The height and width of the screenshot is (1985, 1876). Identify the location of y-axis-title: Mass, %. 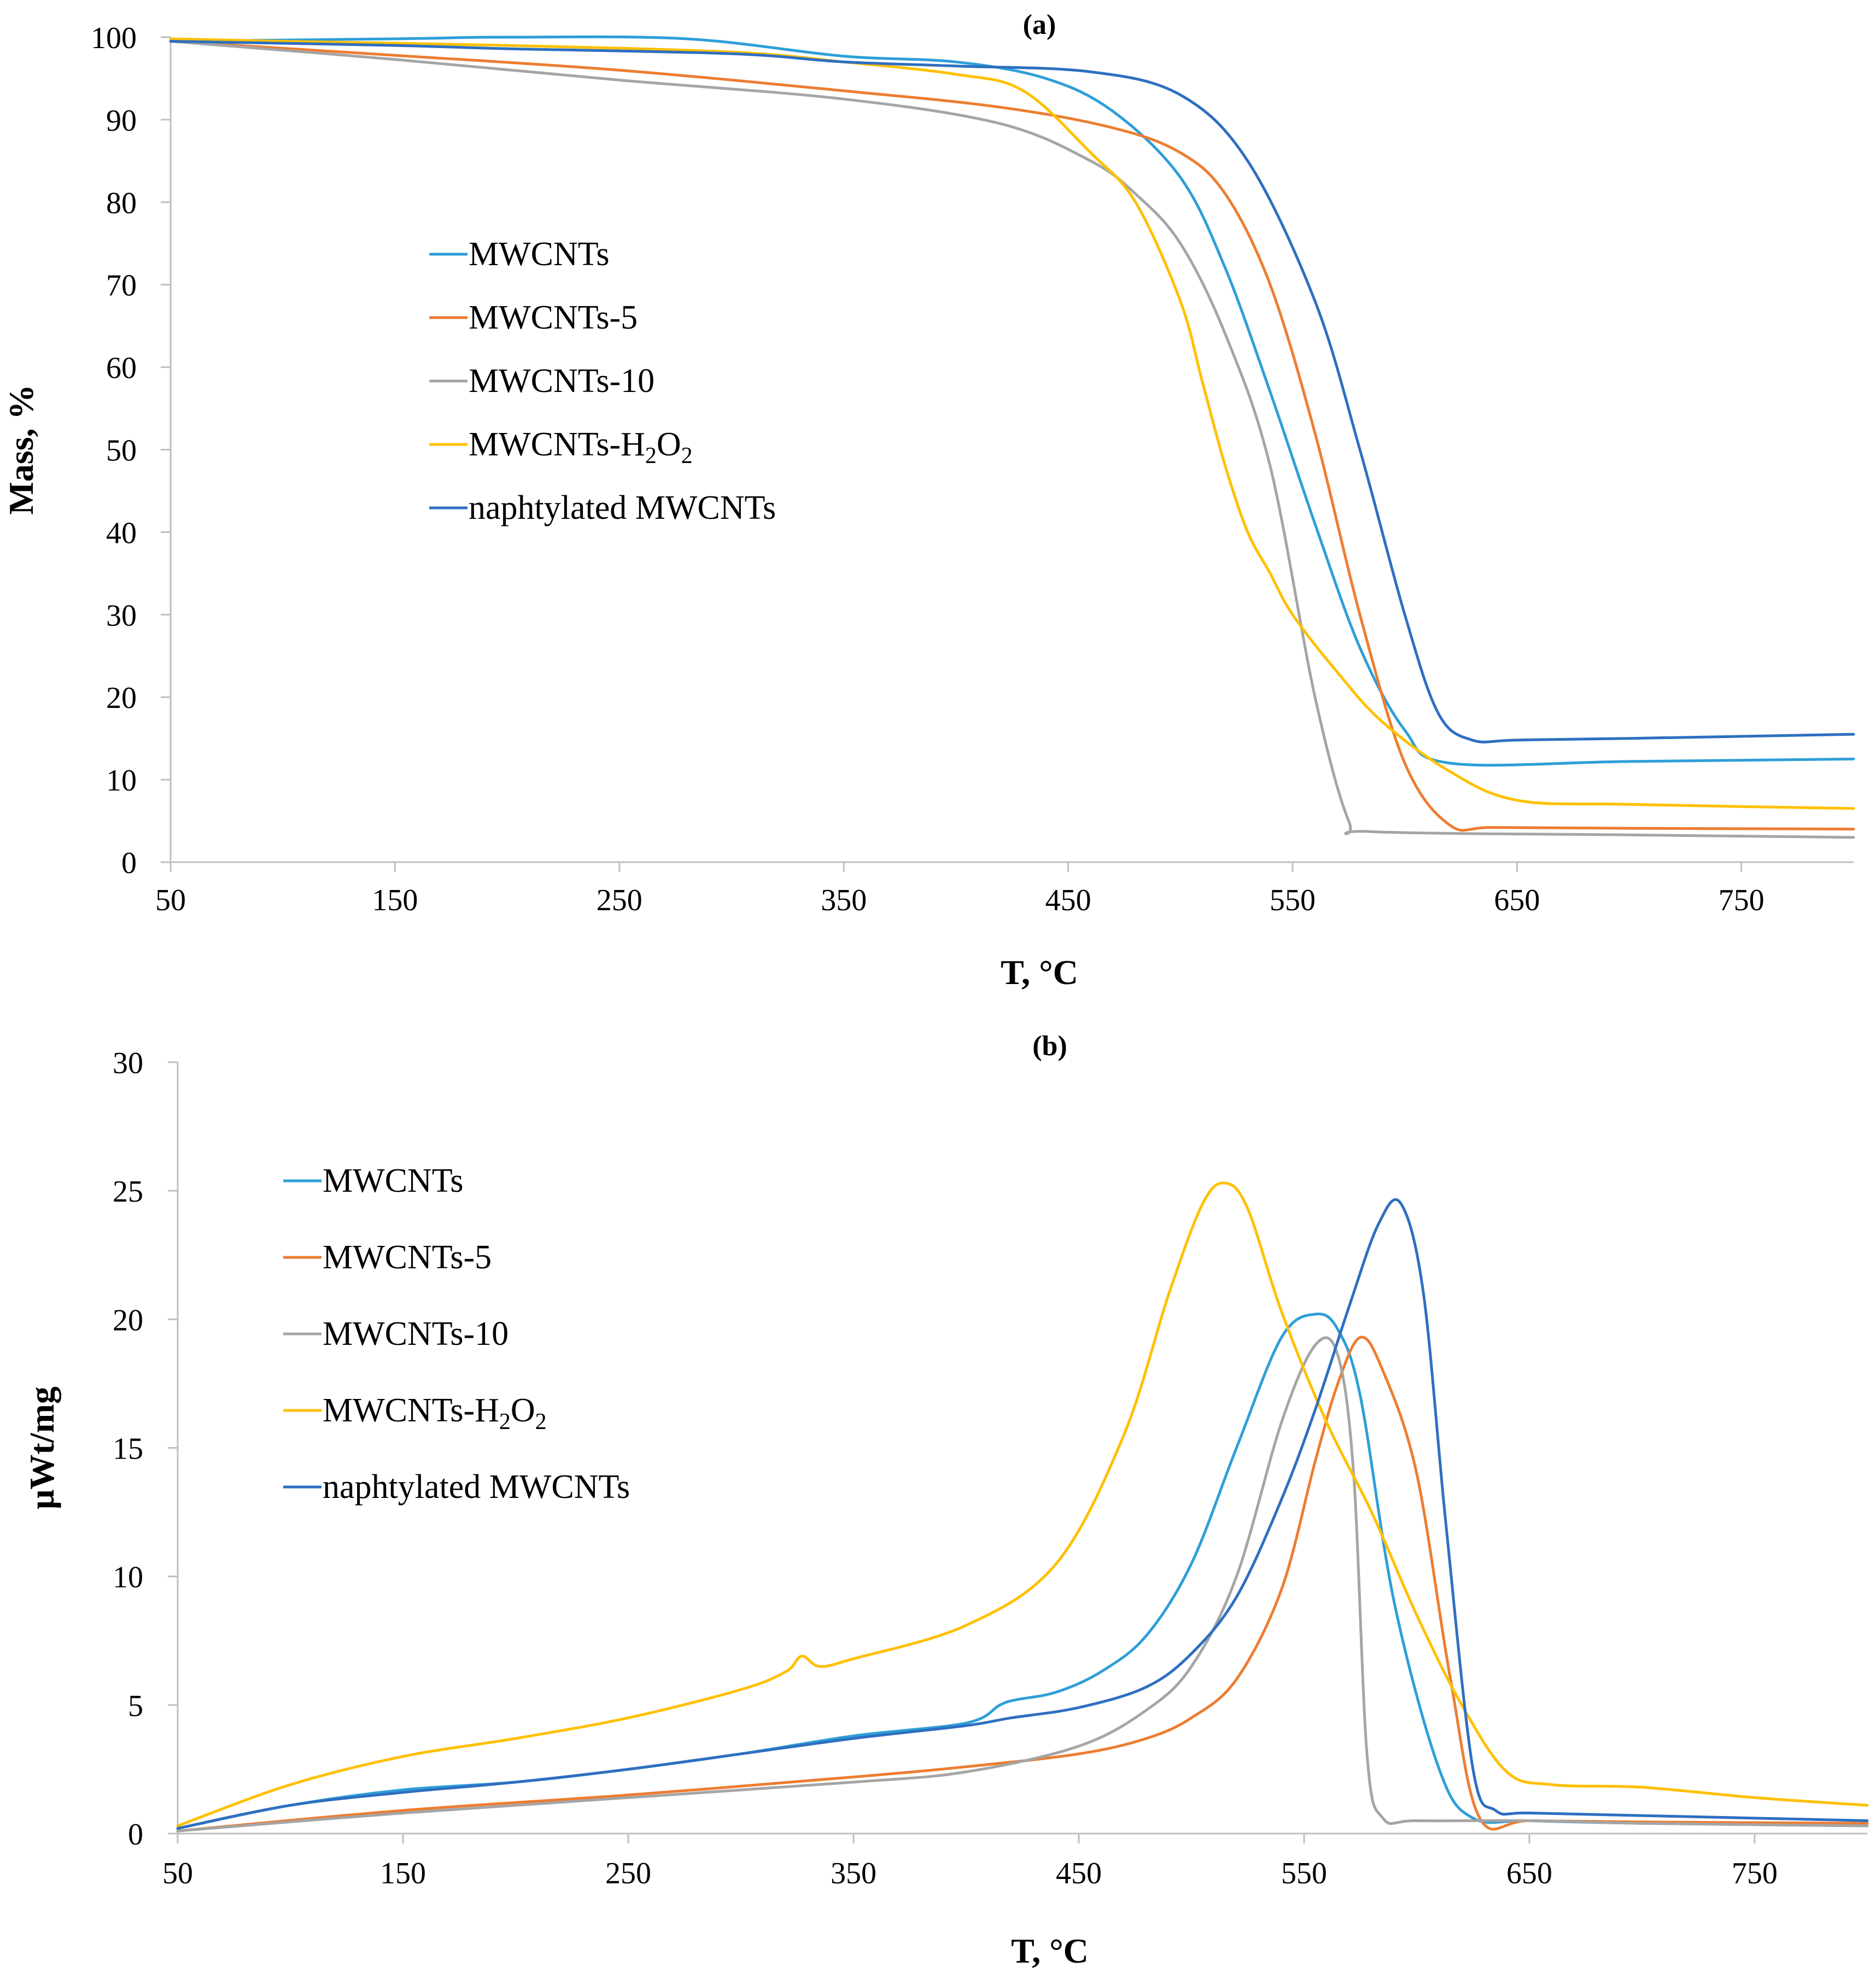
(21, 449).